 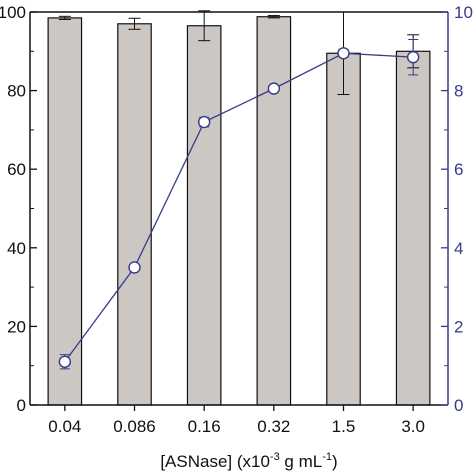 What do you see at coordinates (215, 461) in the screenshot?
I see `x-axis-label-prefix: [ASNase] (x10` at bounding box center [215, 461].